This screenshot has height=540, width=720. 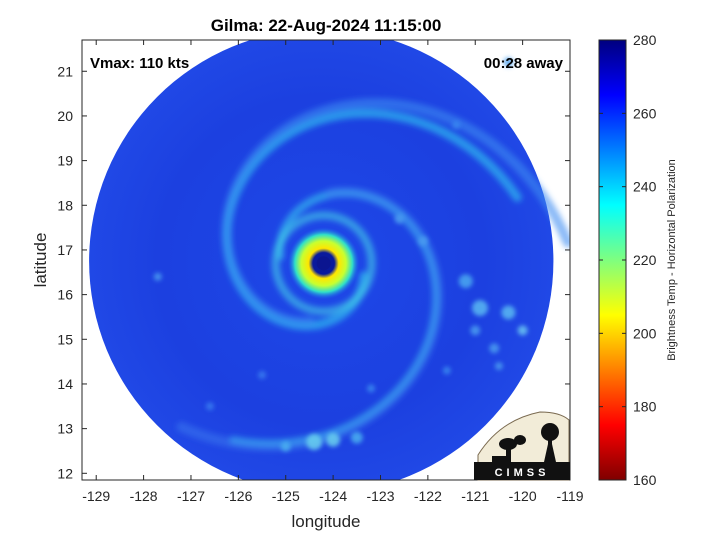 I want to click on y-tick-label: 15, so click(x=65, y=339).